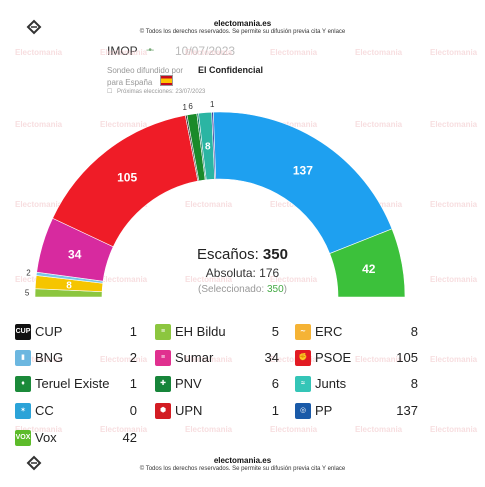 This screenshot has height=487, width=485. What do you see at coordinates (23, 411) in the screenshot?
I see `cc-icon: ✶` at bounding box center [23, 411].